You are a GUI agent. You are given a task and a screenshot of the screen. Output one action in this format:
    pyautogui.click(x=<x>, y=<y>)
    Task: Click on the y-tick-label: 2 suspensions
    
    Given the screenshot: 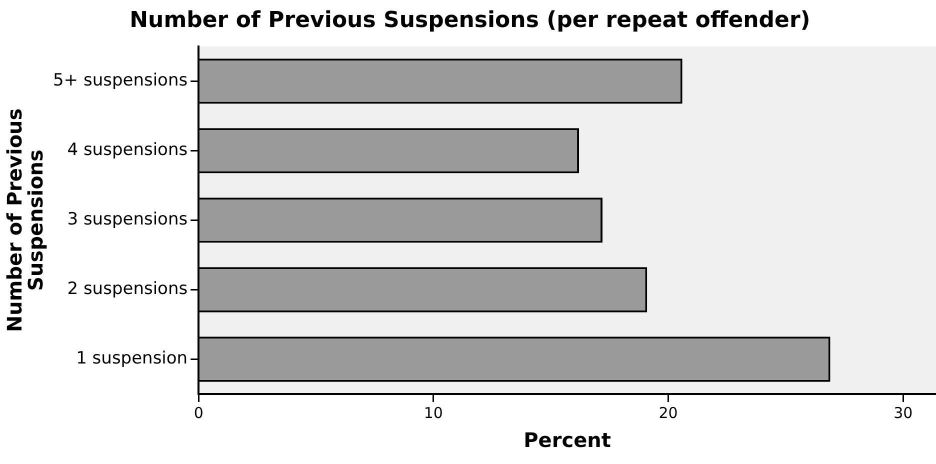 What is the action you would take?
    pyautogui.click(x=127, y=289)
    